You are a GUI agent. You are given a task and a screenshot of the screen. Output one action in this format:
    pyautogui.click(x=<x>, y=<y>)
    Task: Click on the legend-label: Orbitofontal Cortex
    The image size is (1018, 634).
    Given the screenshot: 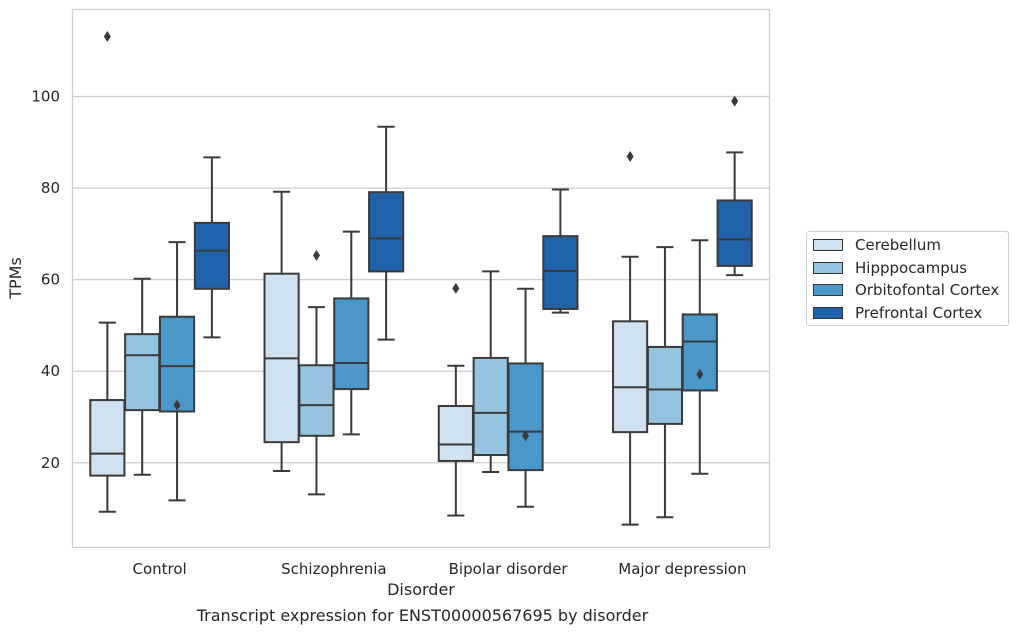 What is the action you would take?
    pyautogui.click(x=927, y=290)
    